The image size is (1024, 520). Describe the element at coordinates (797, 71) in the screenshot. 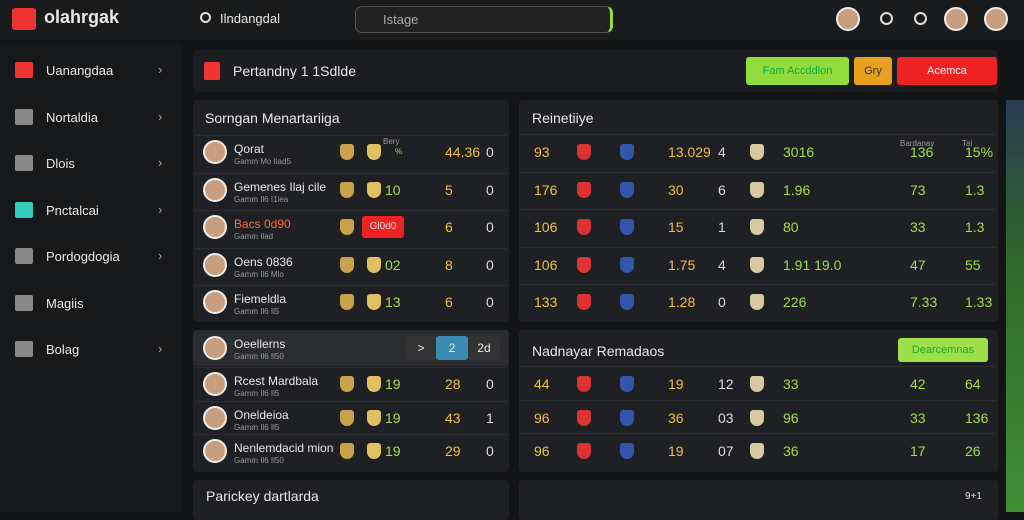

I see `toolbar-button: Fam Accddlon` at that location.